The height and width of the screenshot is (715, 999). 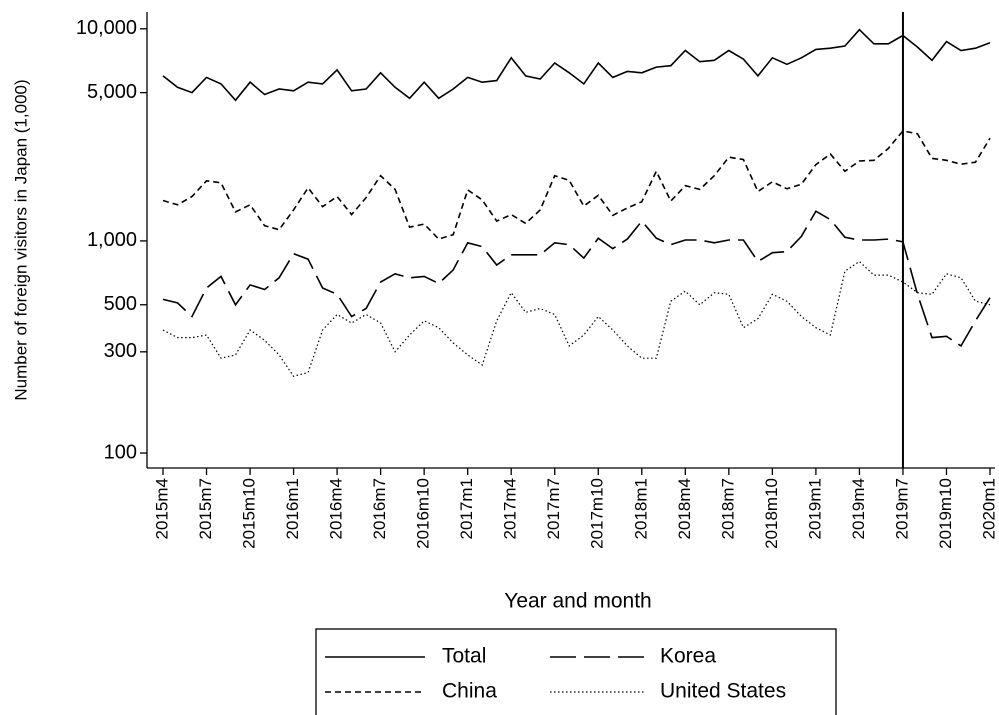 I want to click on x-tick-label: 2019m7, so click(x=901, y=508).